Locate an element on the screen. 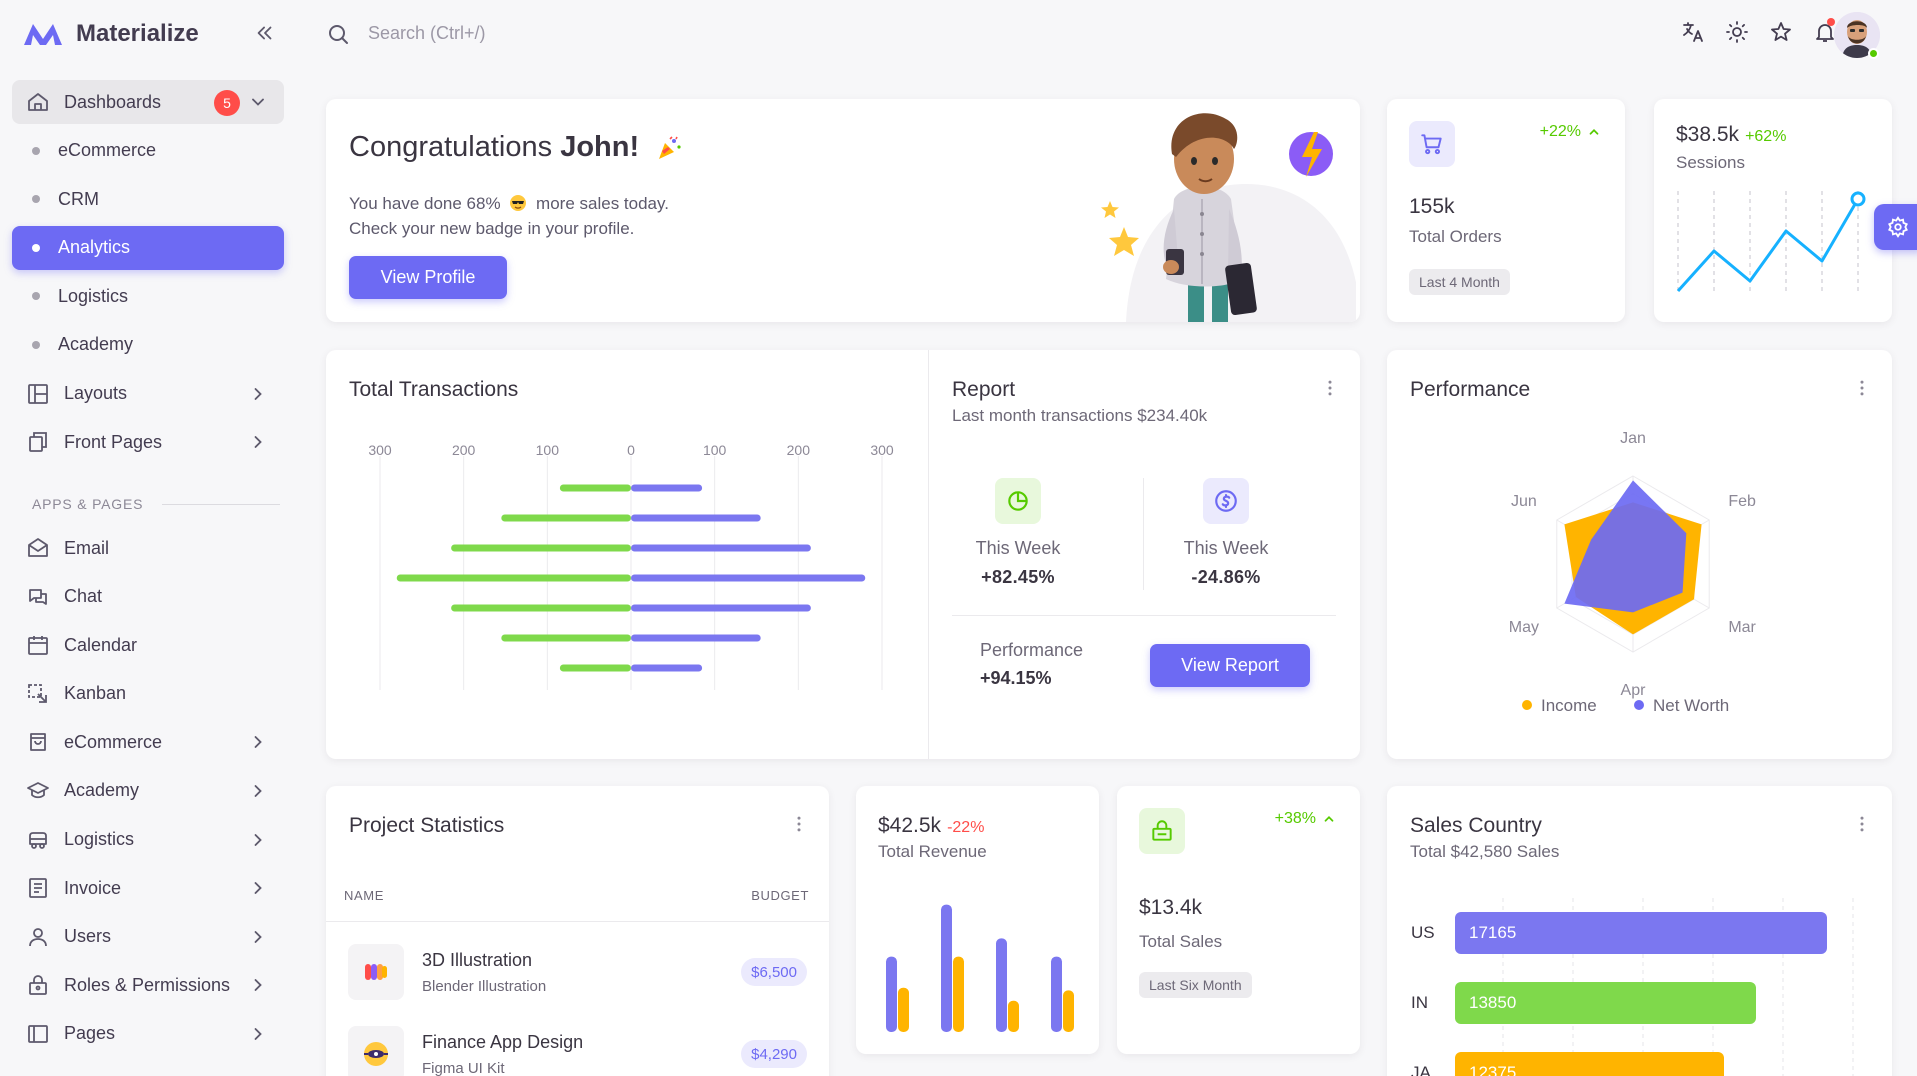  notifications-button is located at coordinates (1825, 31).